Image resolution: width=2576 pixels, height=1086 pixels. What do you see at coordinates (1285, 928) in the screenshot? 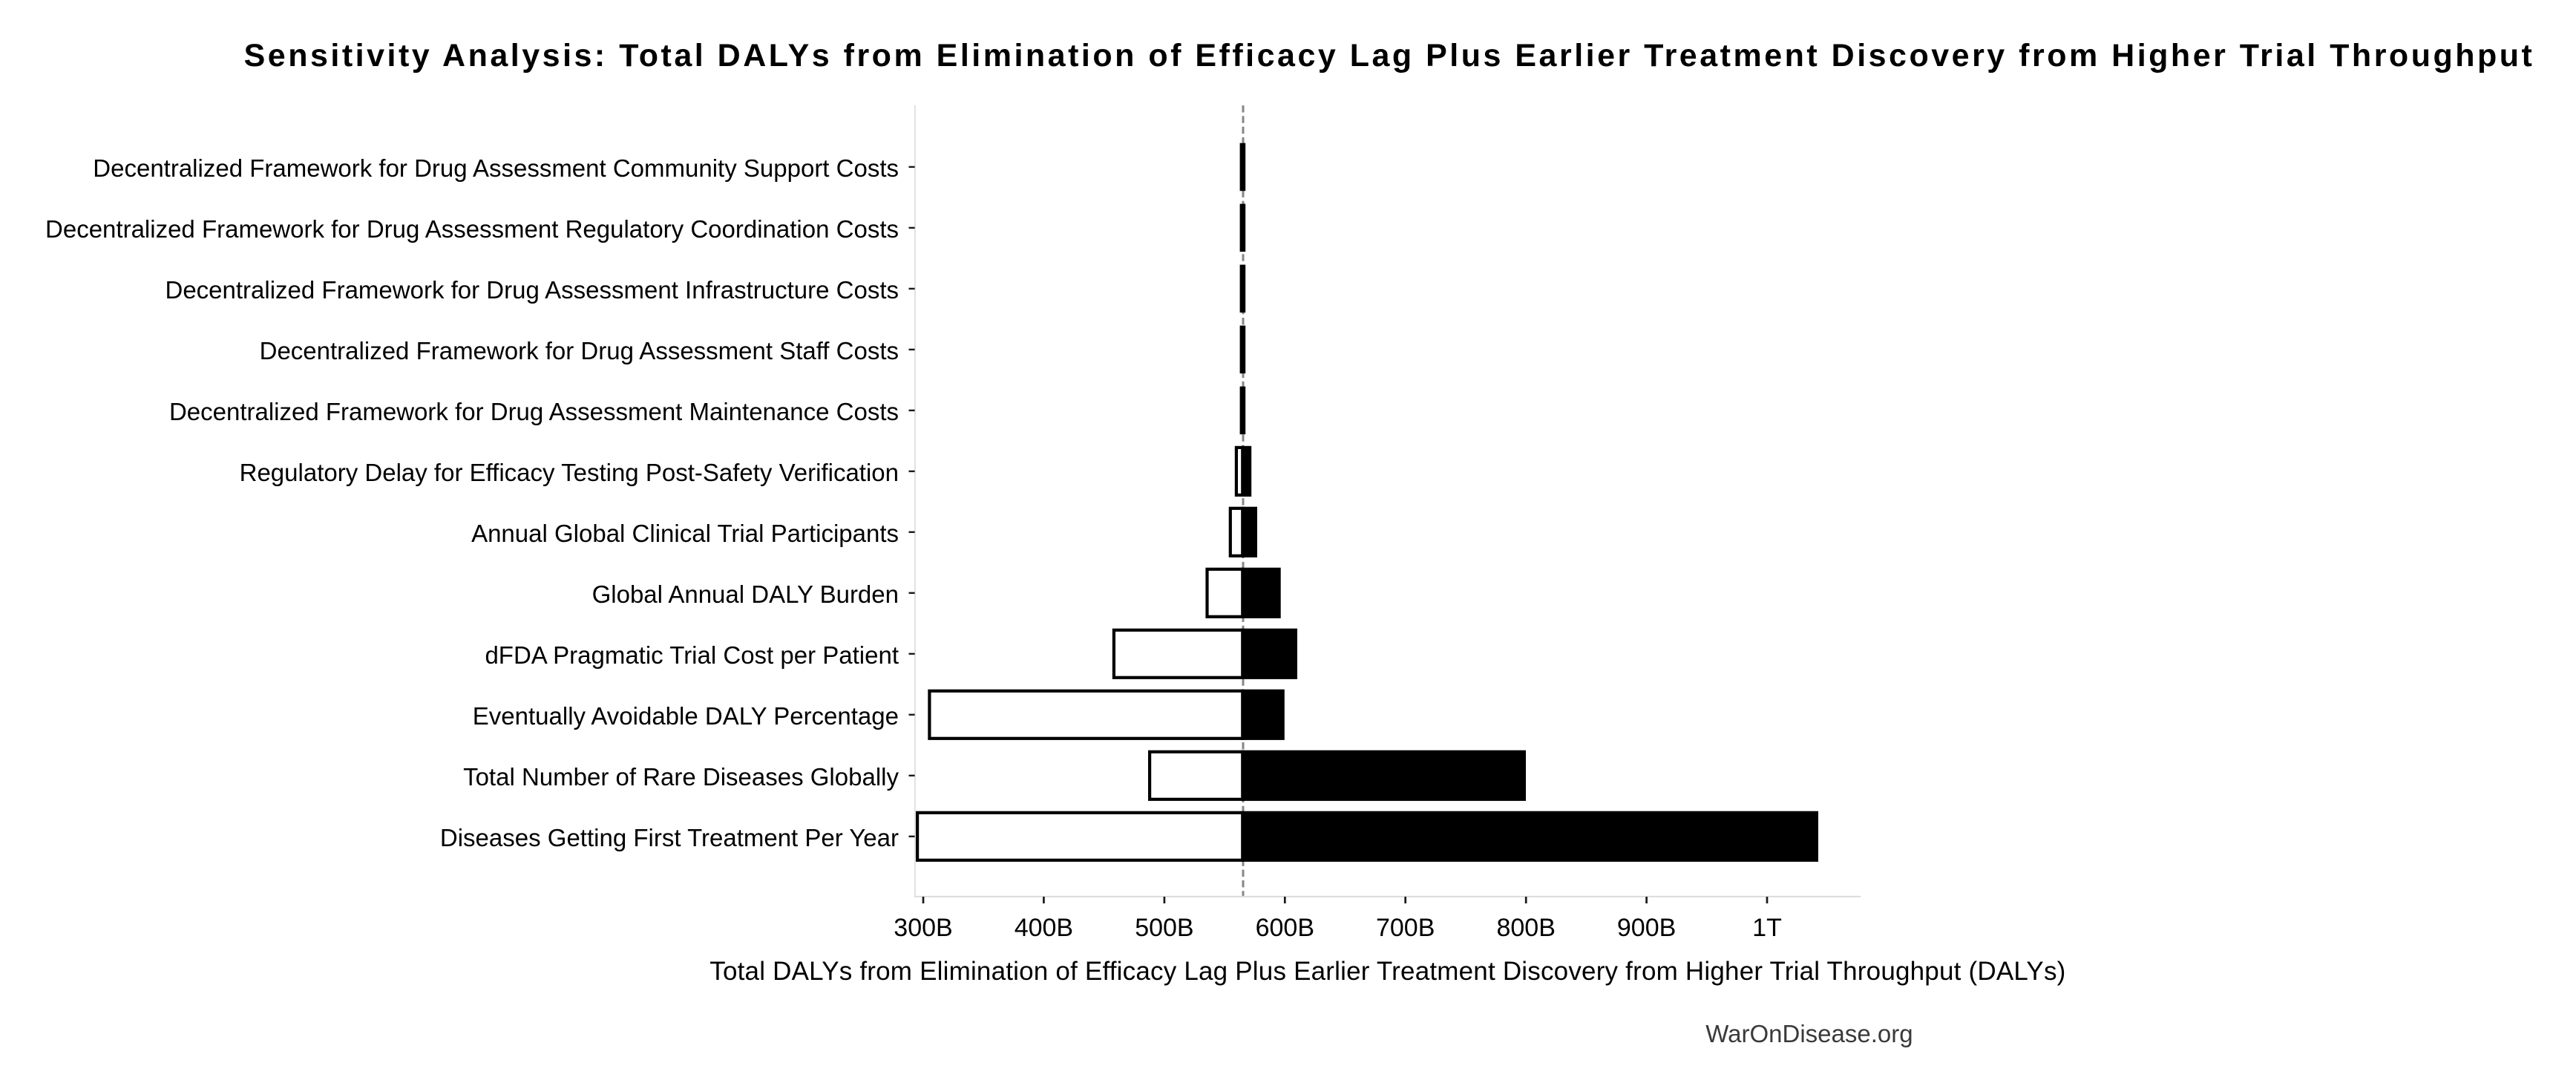
I see `svg-text: 600B` at bounding box center [1285, 928].